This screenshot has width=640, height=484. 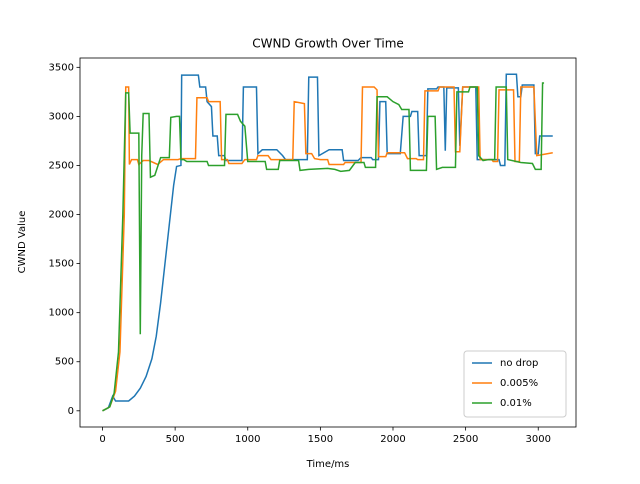 What do you see at coordinates (61, 313) in the screenshot?
I see `y-tick-label: 1000` at bounding box center [61, 313].